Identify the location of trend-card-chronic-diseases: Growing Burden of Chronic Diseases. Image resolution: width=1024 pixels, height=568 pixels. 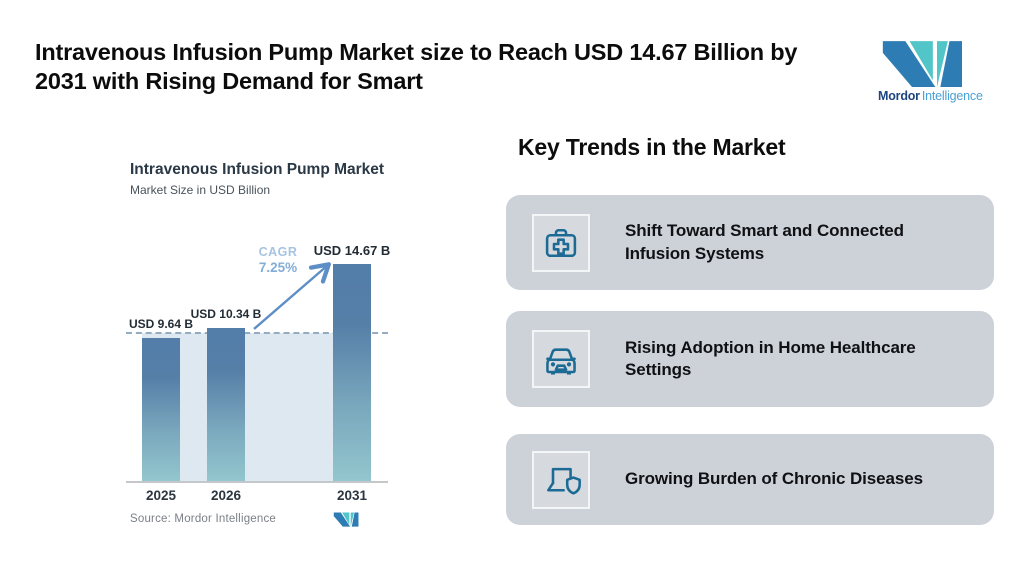
(750, 479).